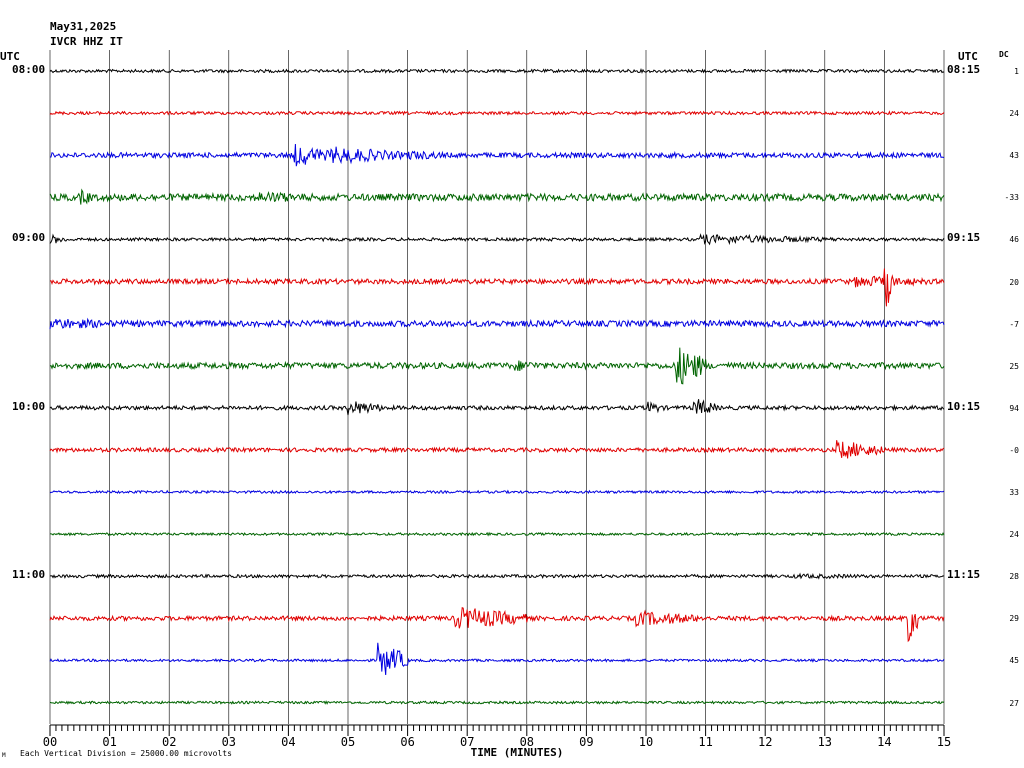 Image resolution: width=1024 pixels, height=768 pixels. Describe the element at coordinates (1014, 450) in the screenshot. I see `dc-value: -0` at that location.